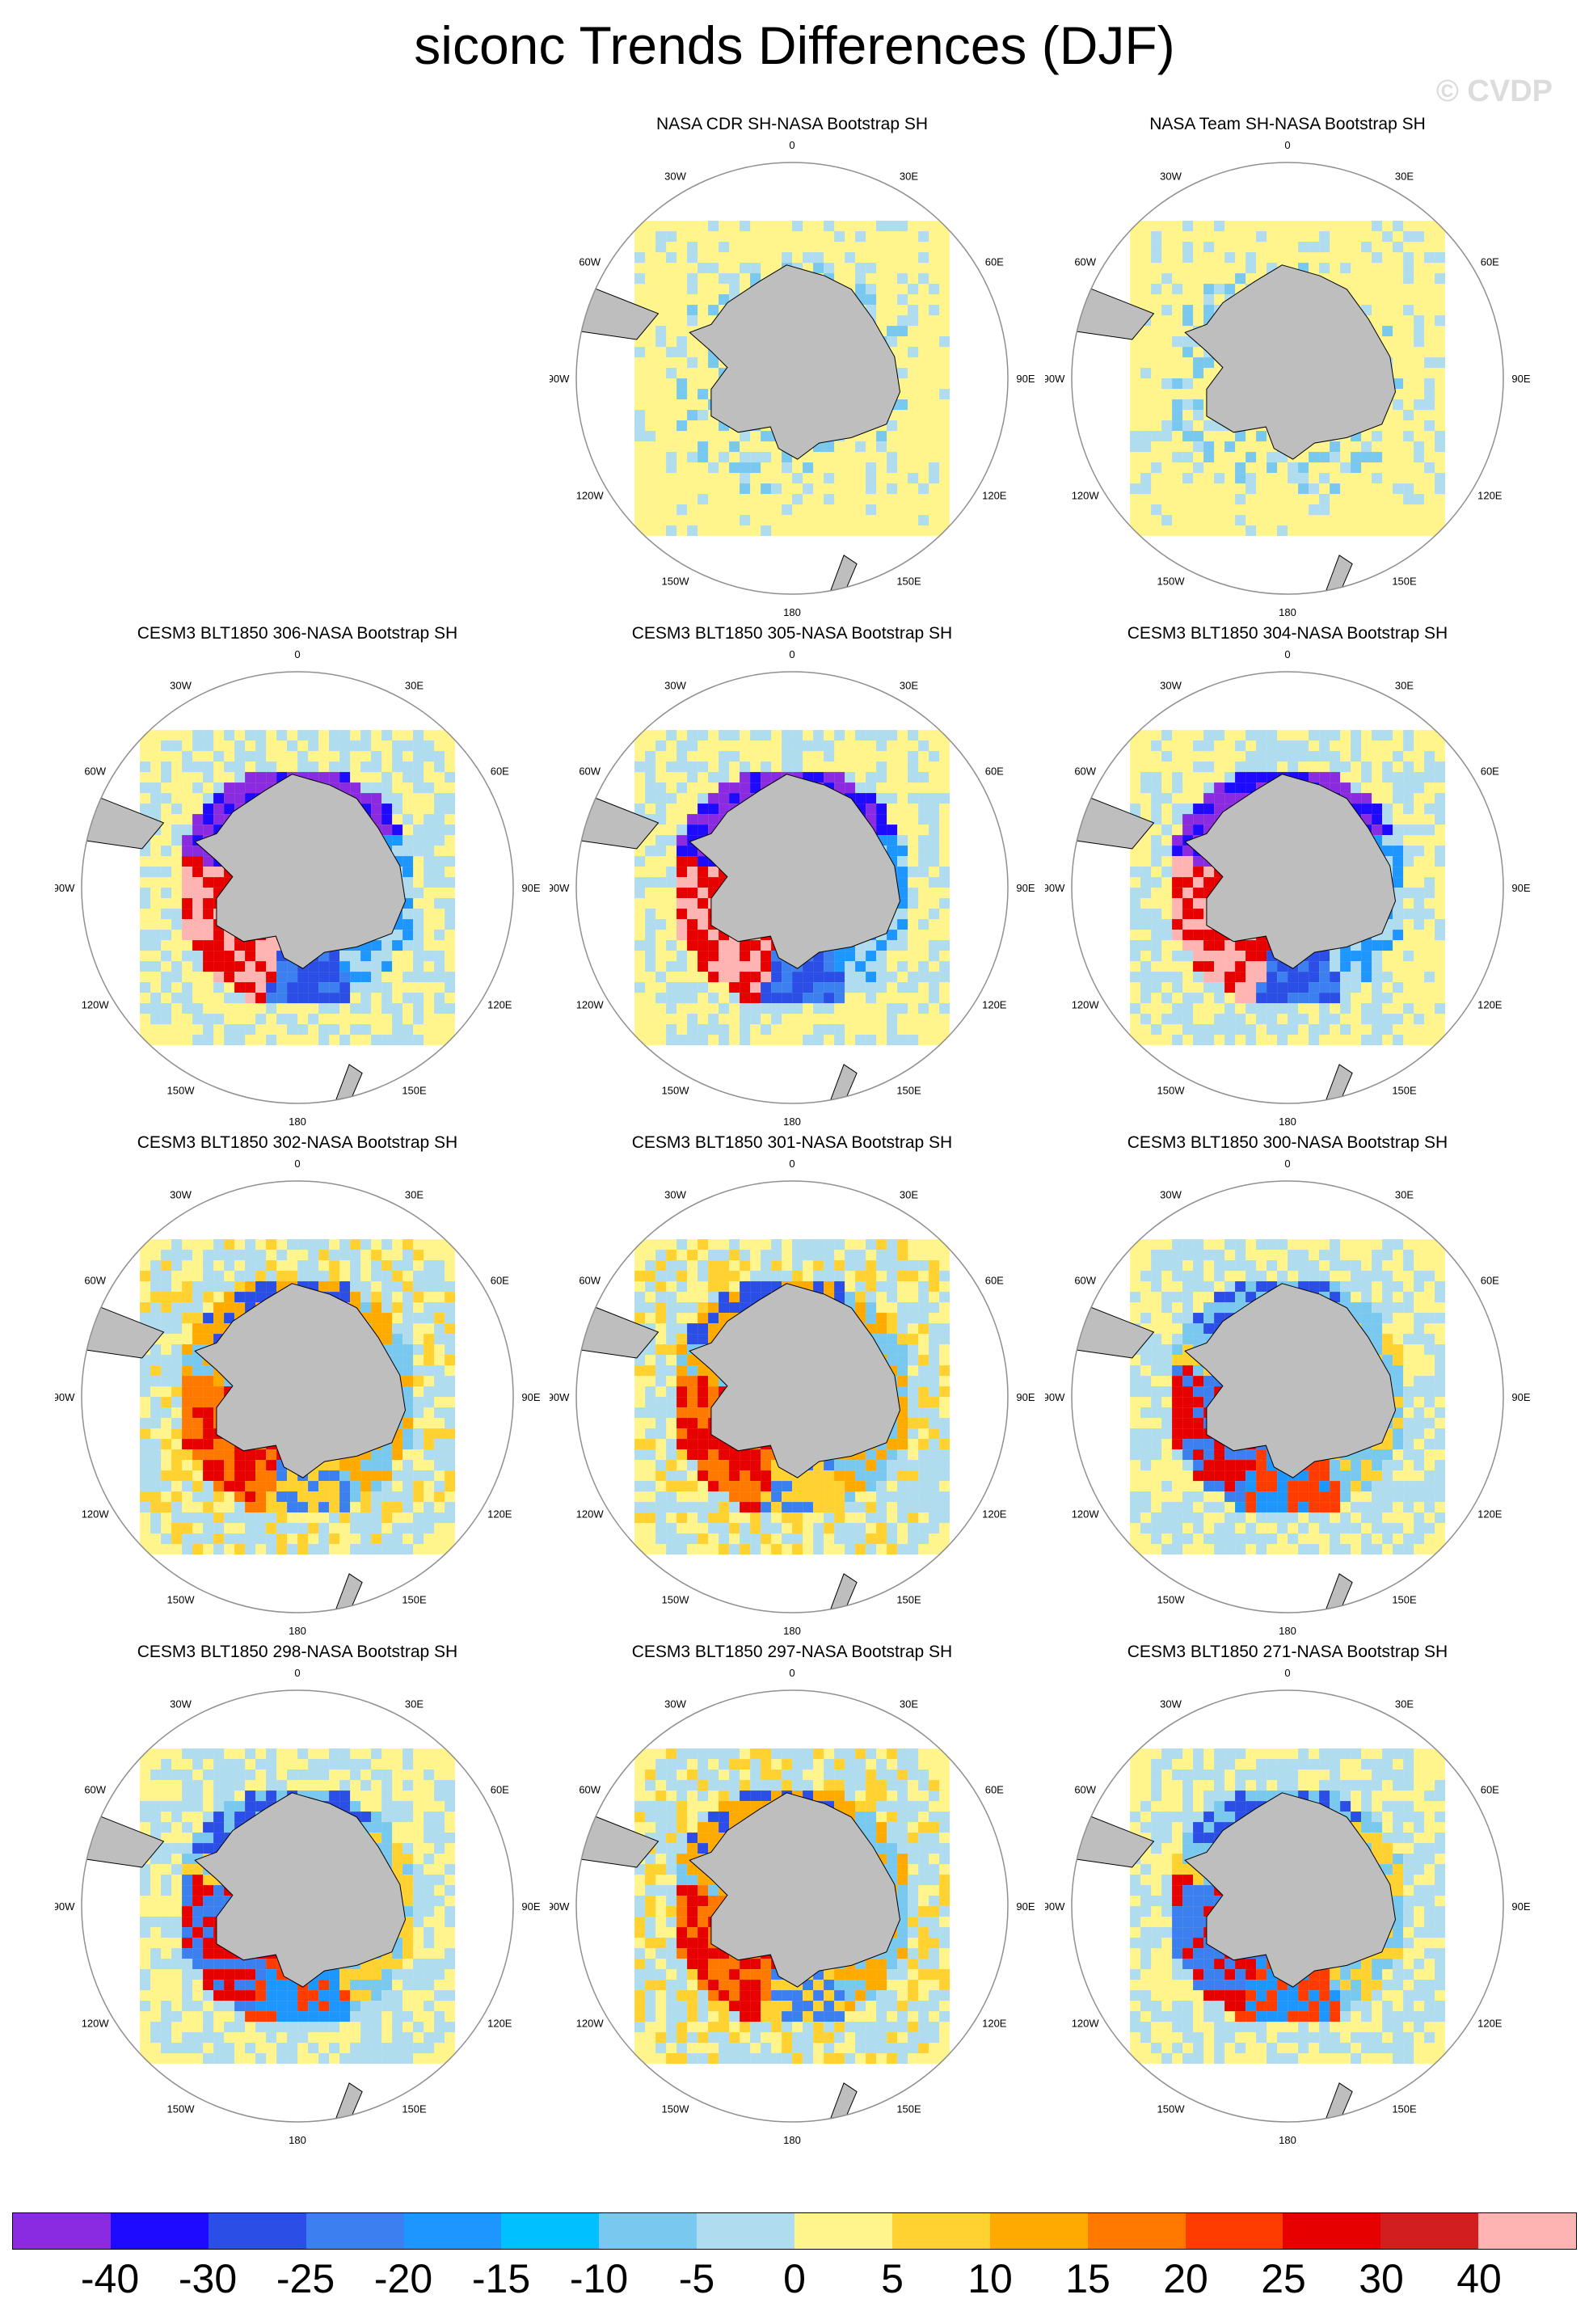 This screenshot has height=2324, width=1589. What do you see at coordinates (181, 1599) in the screenshot?
I see `longitude-label: 150W` at bounding box center [181, 1599].